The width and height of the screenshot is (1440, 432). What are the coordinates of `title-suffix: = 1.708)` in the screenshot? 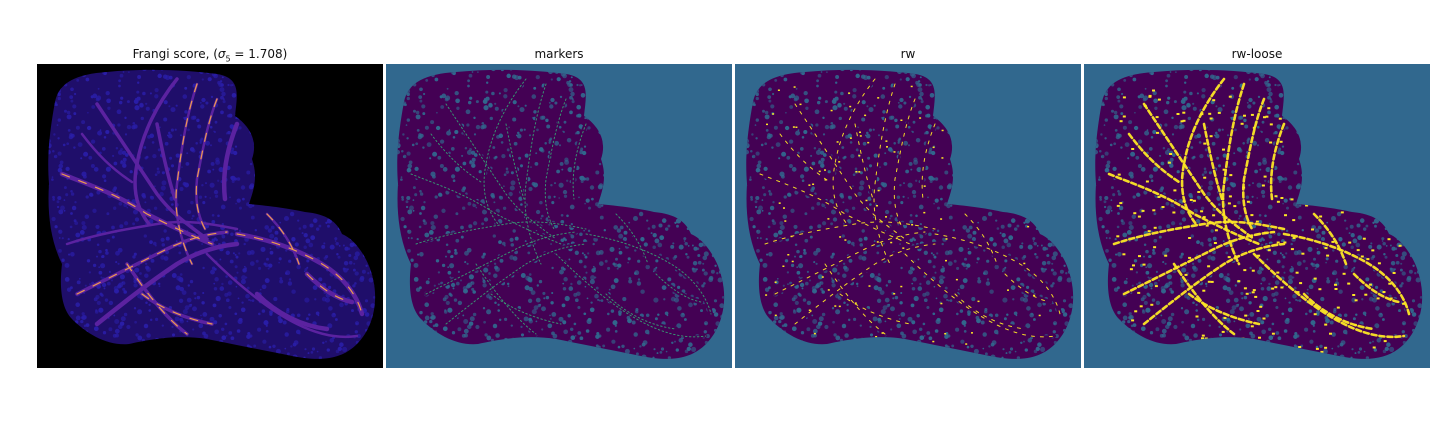 It's located at (259, 54).